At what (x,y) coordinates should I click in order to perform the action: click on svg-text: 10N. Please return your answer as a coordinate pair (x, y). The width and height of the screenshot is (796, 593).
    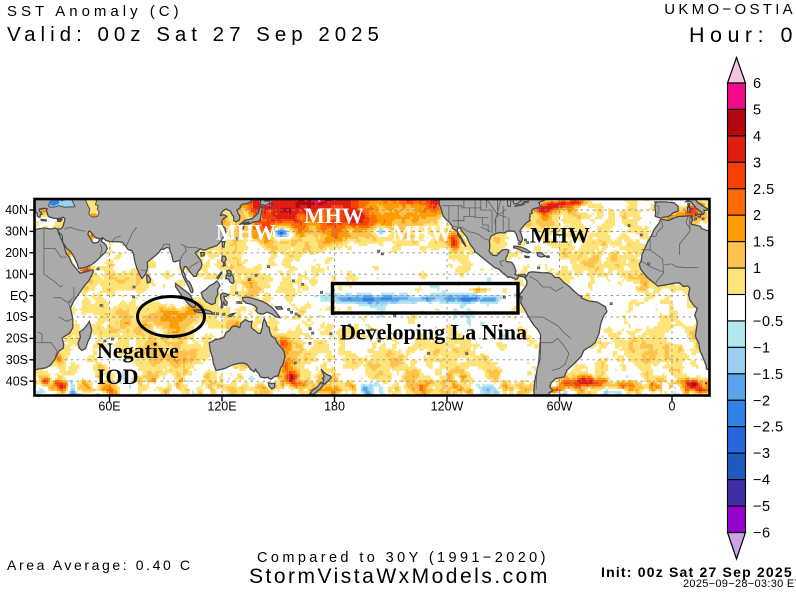
    Looking at the image, I should click on (16, 274).